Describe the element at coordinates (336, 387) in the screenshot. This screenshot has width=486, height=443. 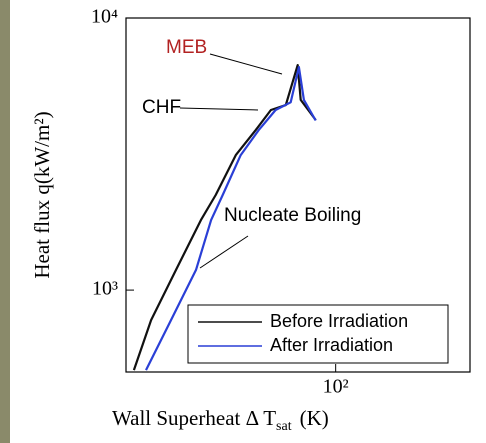
I see `x-tick-label: 10²` at that location.